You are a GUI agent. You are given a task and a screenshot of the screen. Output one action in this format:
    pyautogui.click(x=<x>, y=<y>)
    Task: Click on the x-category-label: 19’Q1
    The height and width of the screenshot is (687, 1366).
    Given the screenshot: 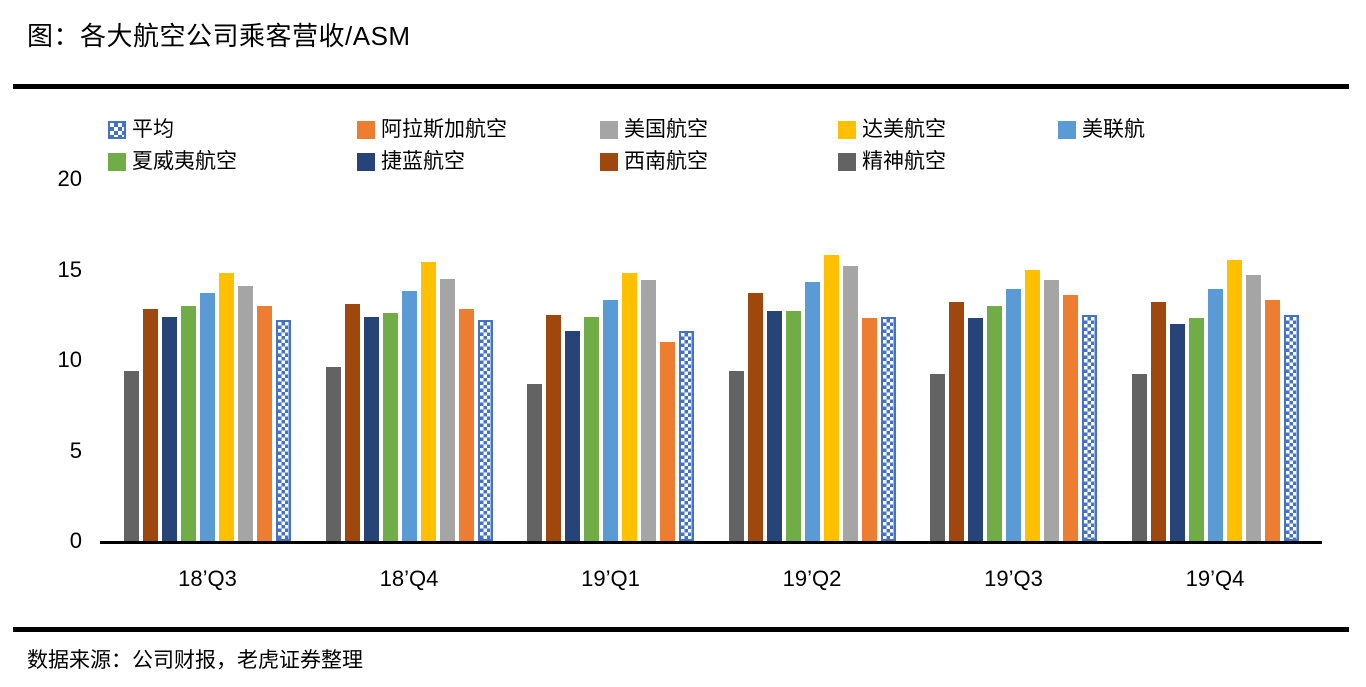 What is the action you would take?
    pyautogui.click(x=610, y=578)
    